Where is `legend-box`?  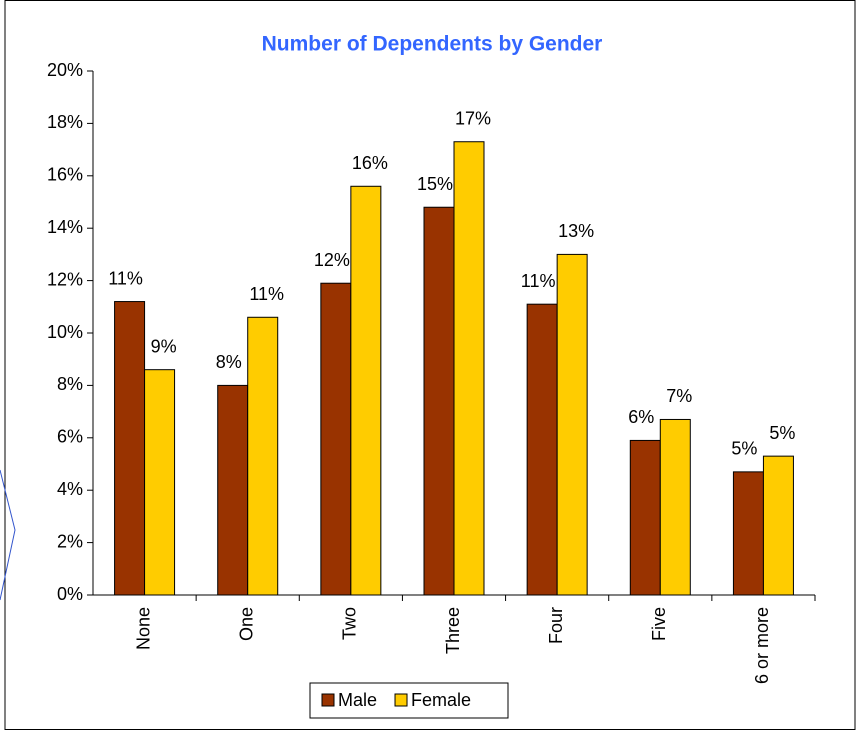 legend-box is located at coordinates (409, 700).